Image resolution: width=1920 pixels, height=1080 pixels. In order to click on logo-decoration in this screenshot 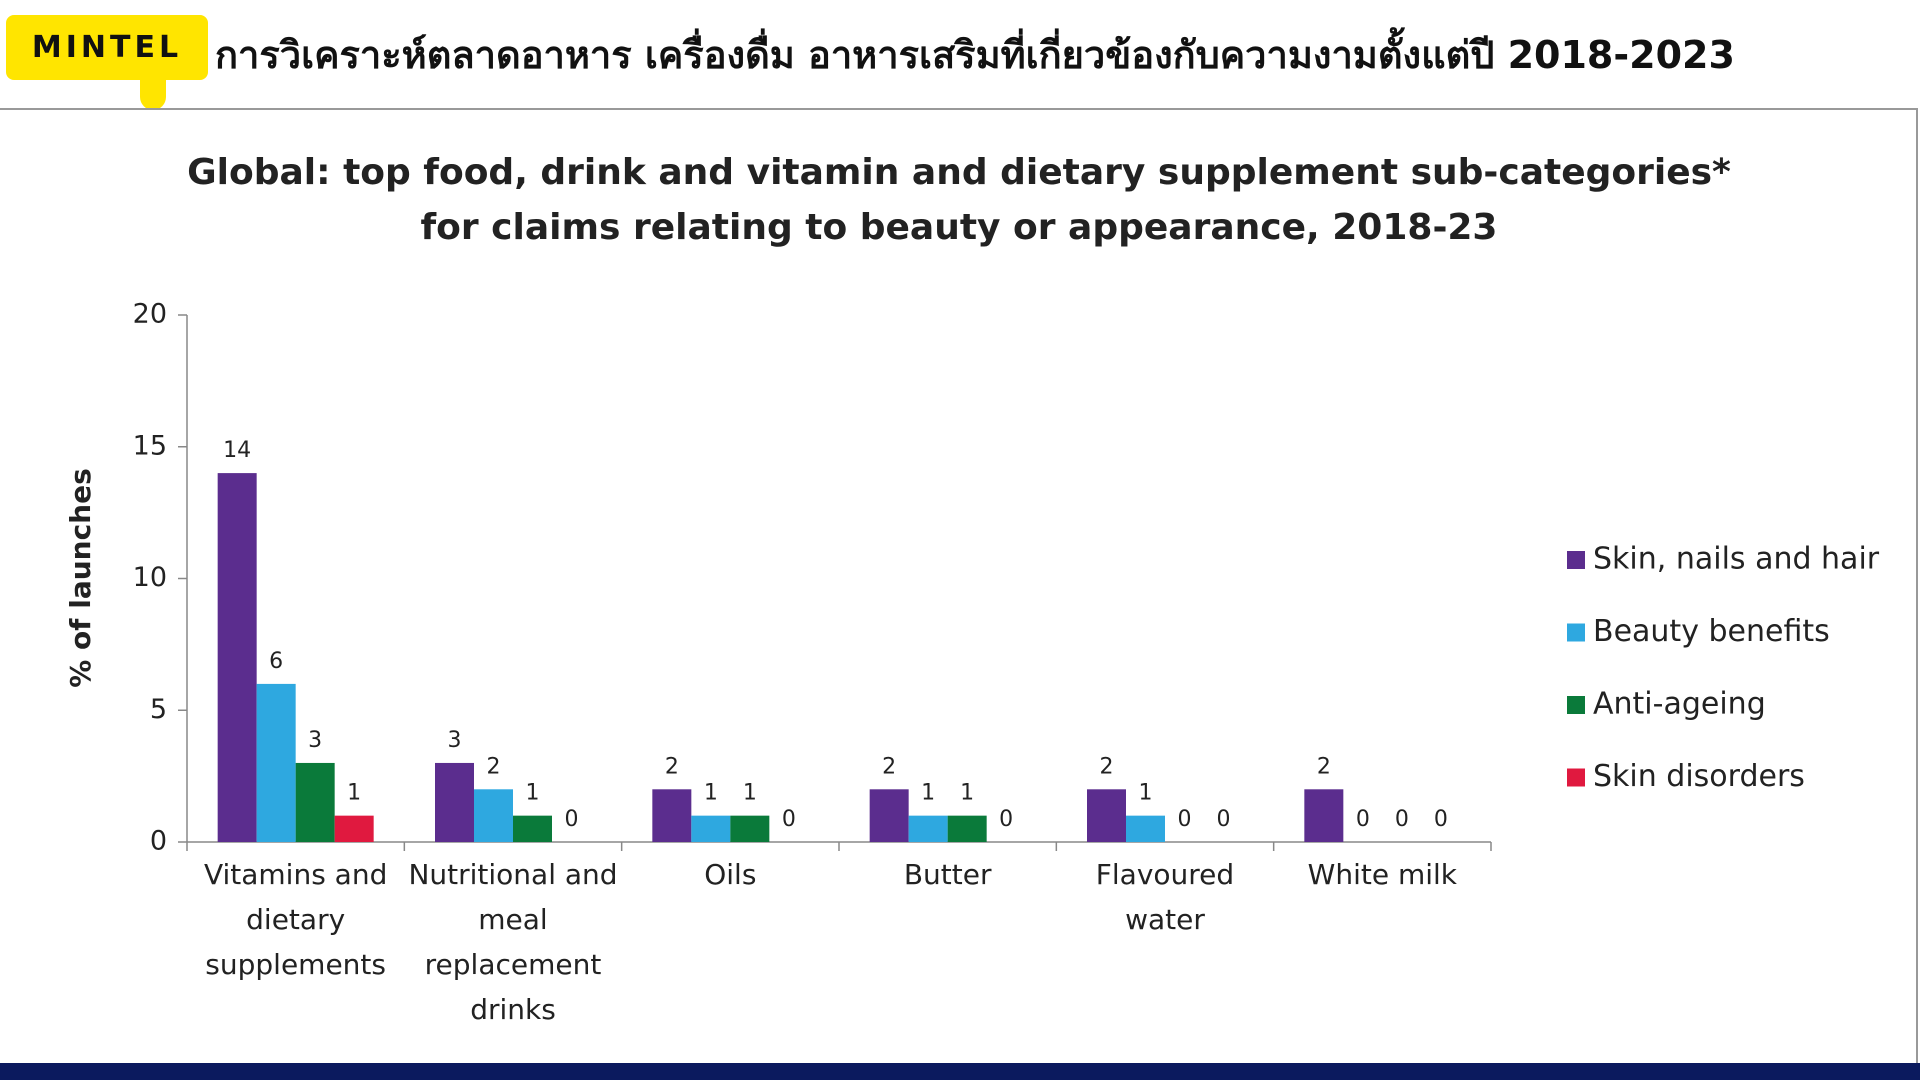, I will do `click(153, 95)`.